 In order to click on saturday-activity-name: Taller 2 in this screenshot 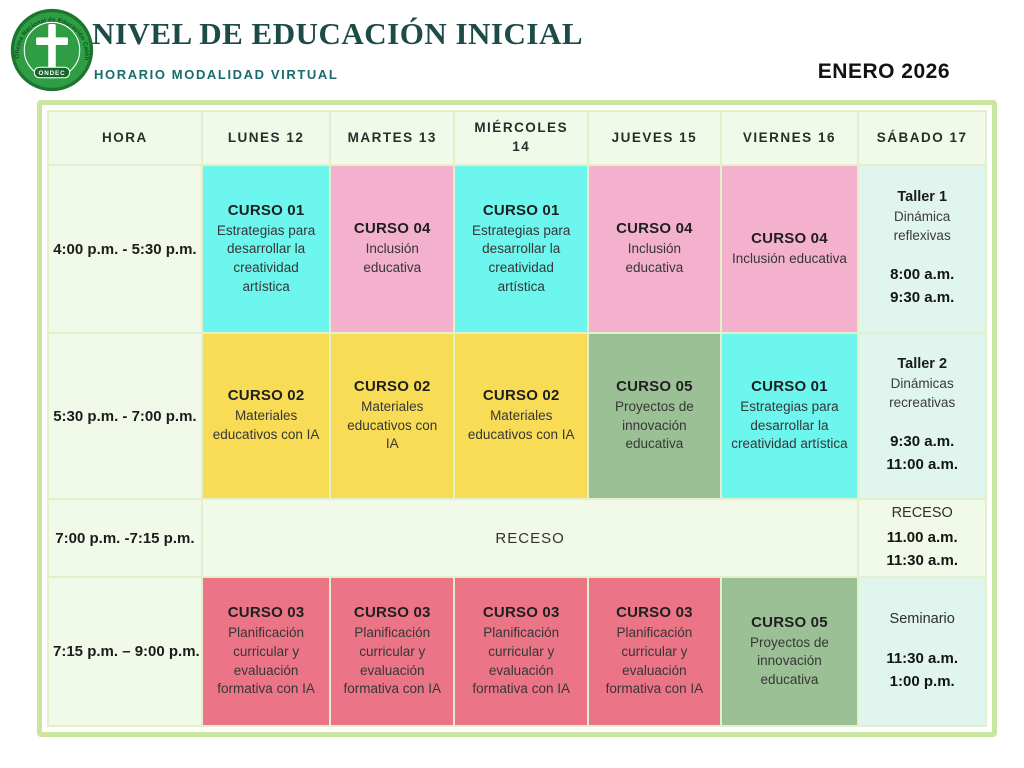, I will do `click(922, 364)`.